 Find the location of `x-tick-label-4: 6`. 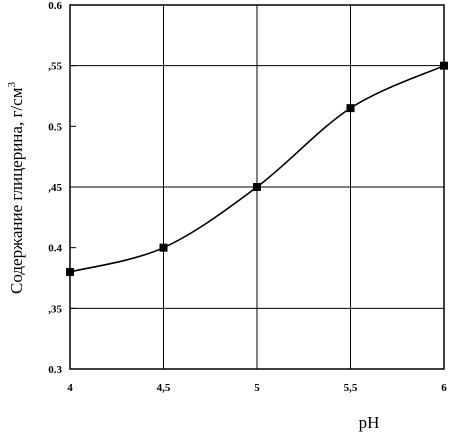

x-tick-label-4: 6 is located at coordinates (444, 388).